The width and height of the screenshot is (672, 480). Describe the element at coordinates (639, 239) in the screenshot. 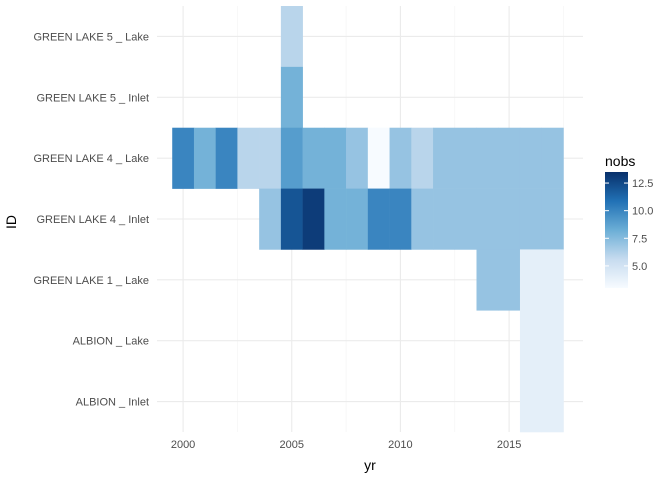

I see `legend-tick-label: 7.5` at that location.